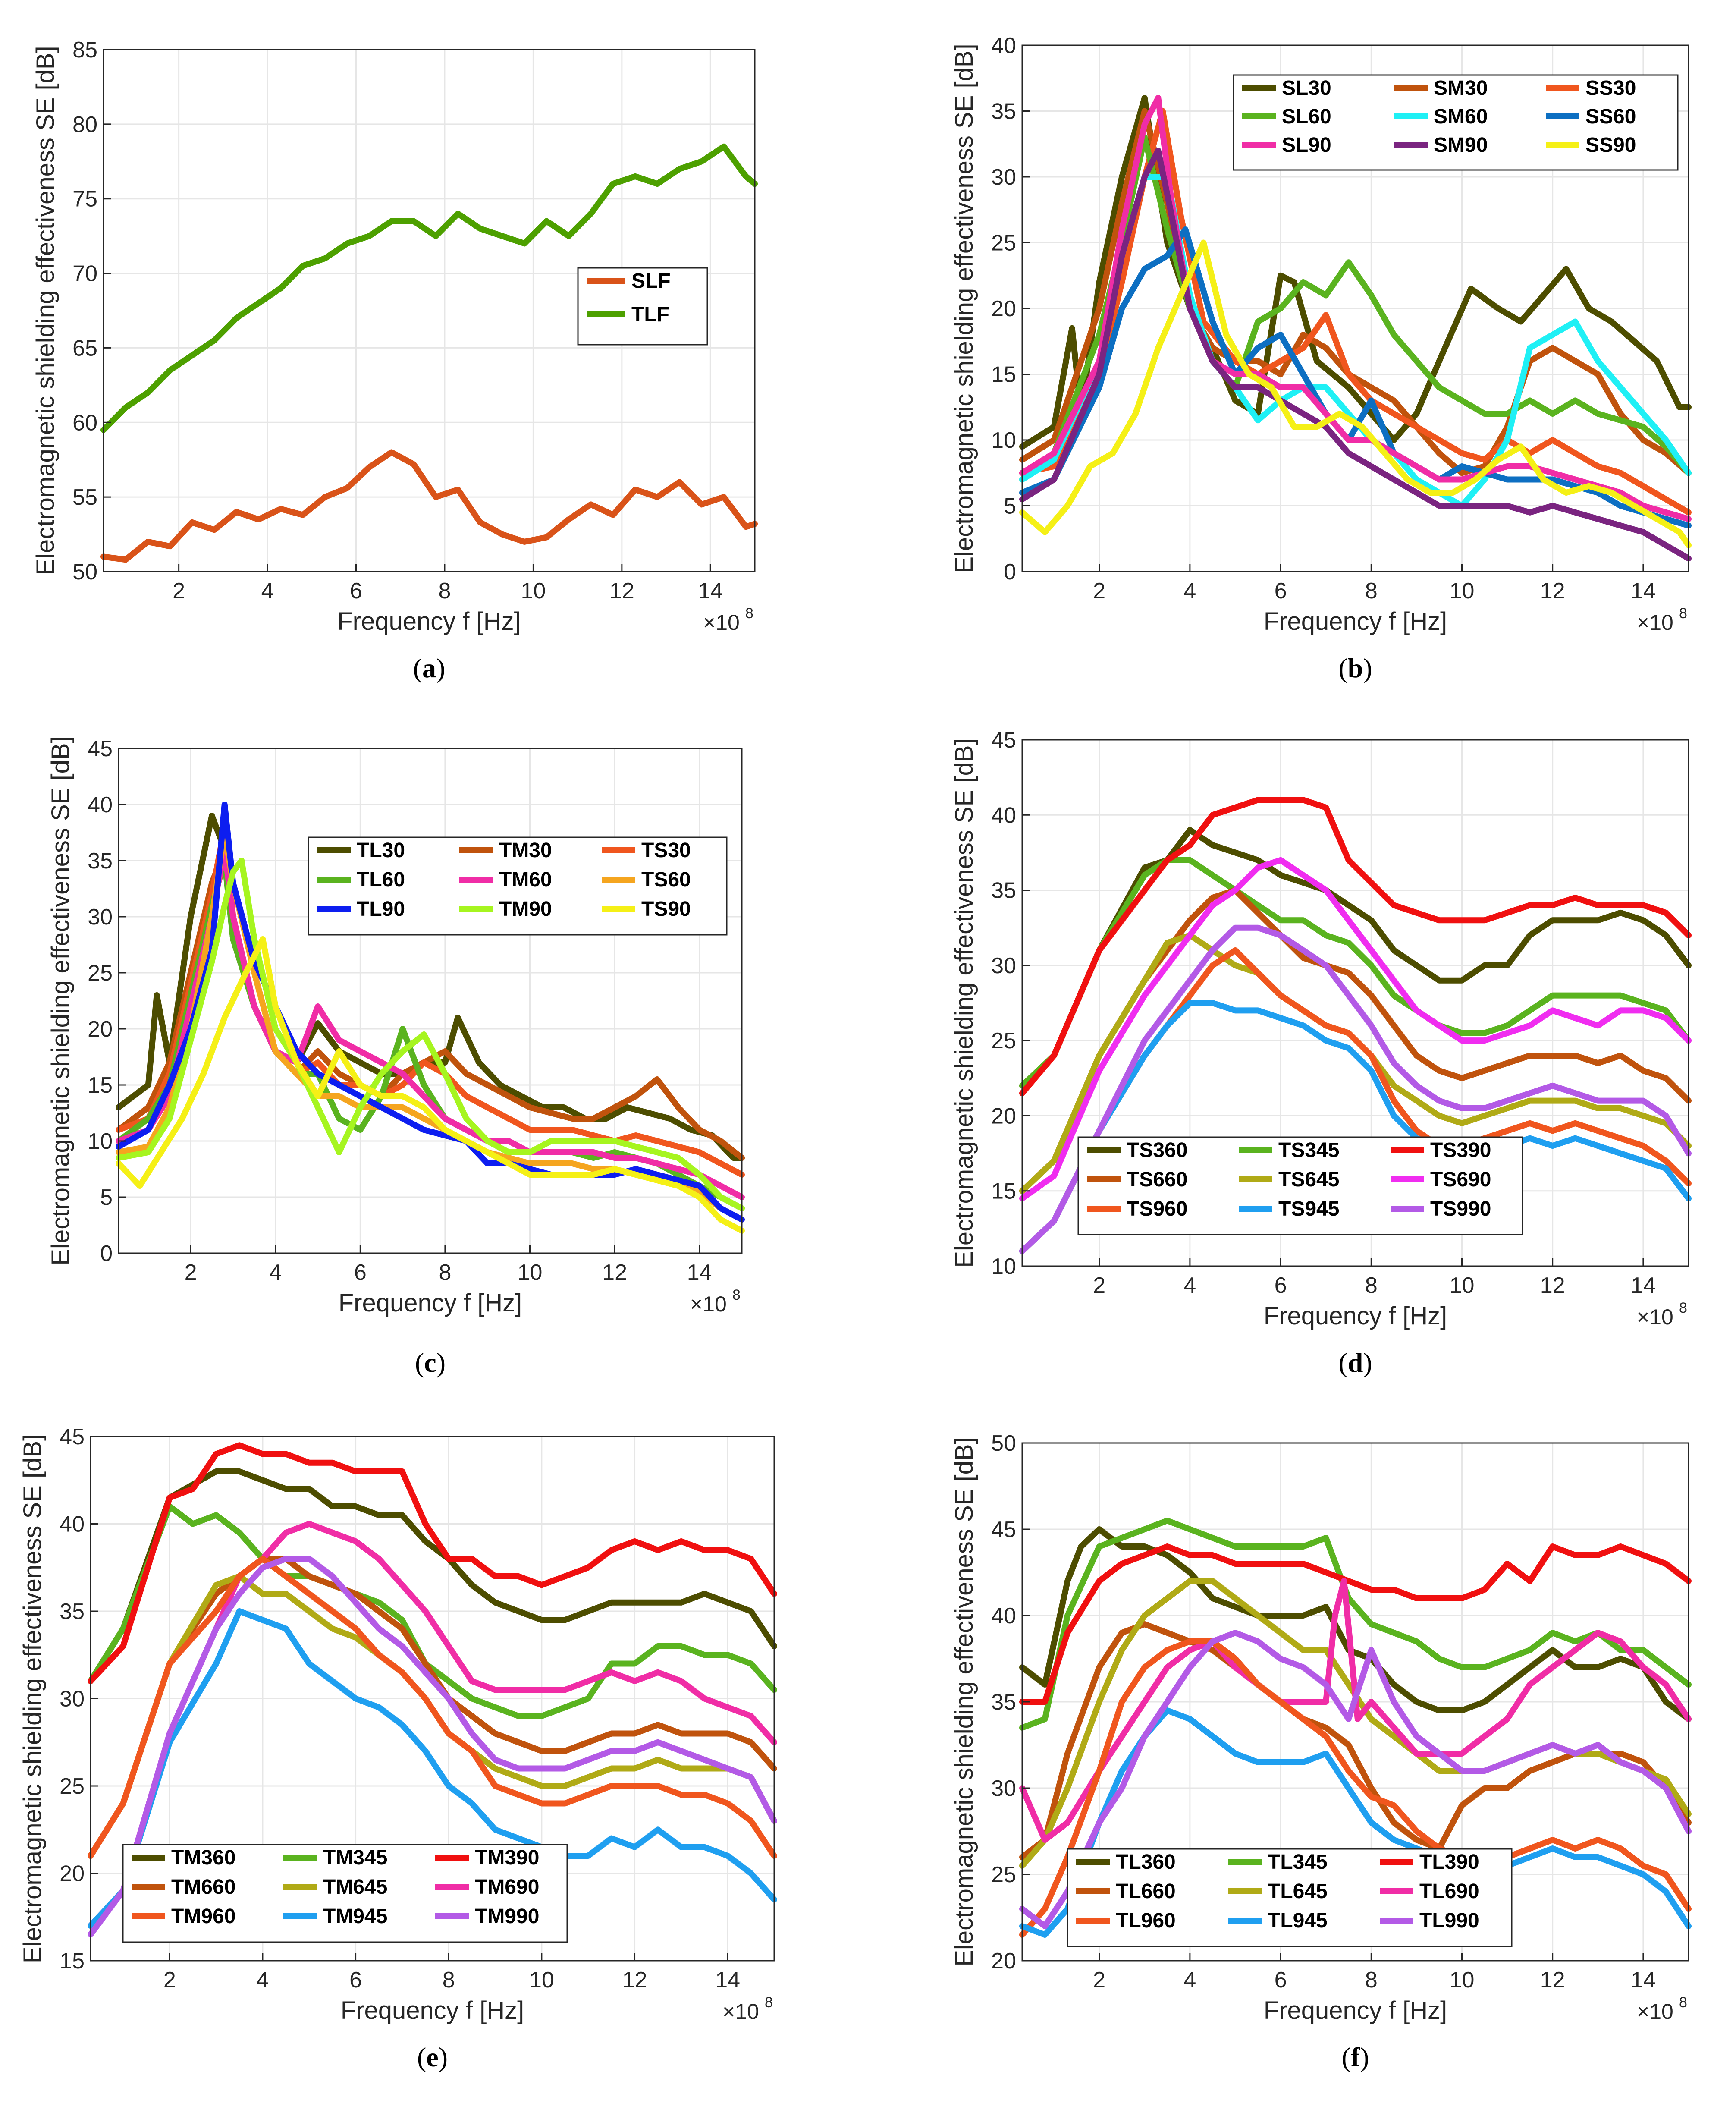 The width and height of the screenshot is (1736, 2103). What do you see at coordinates (1449, 1862) in the screenshot?
I see `legend-label: TL390` at bounding box center [1449, 1862].